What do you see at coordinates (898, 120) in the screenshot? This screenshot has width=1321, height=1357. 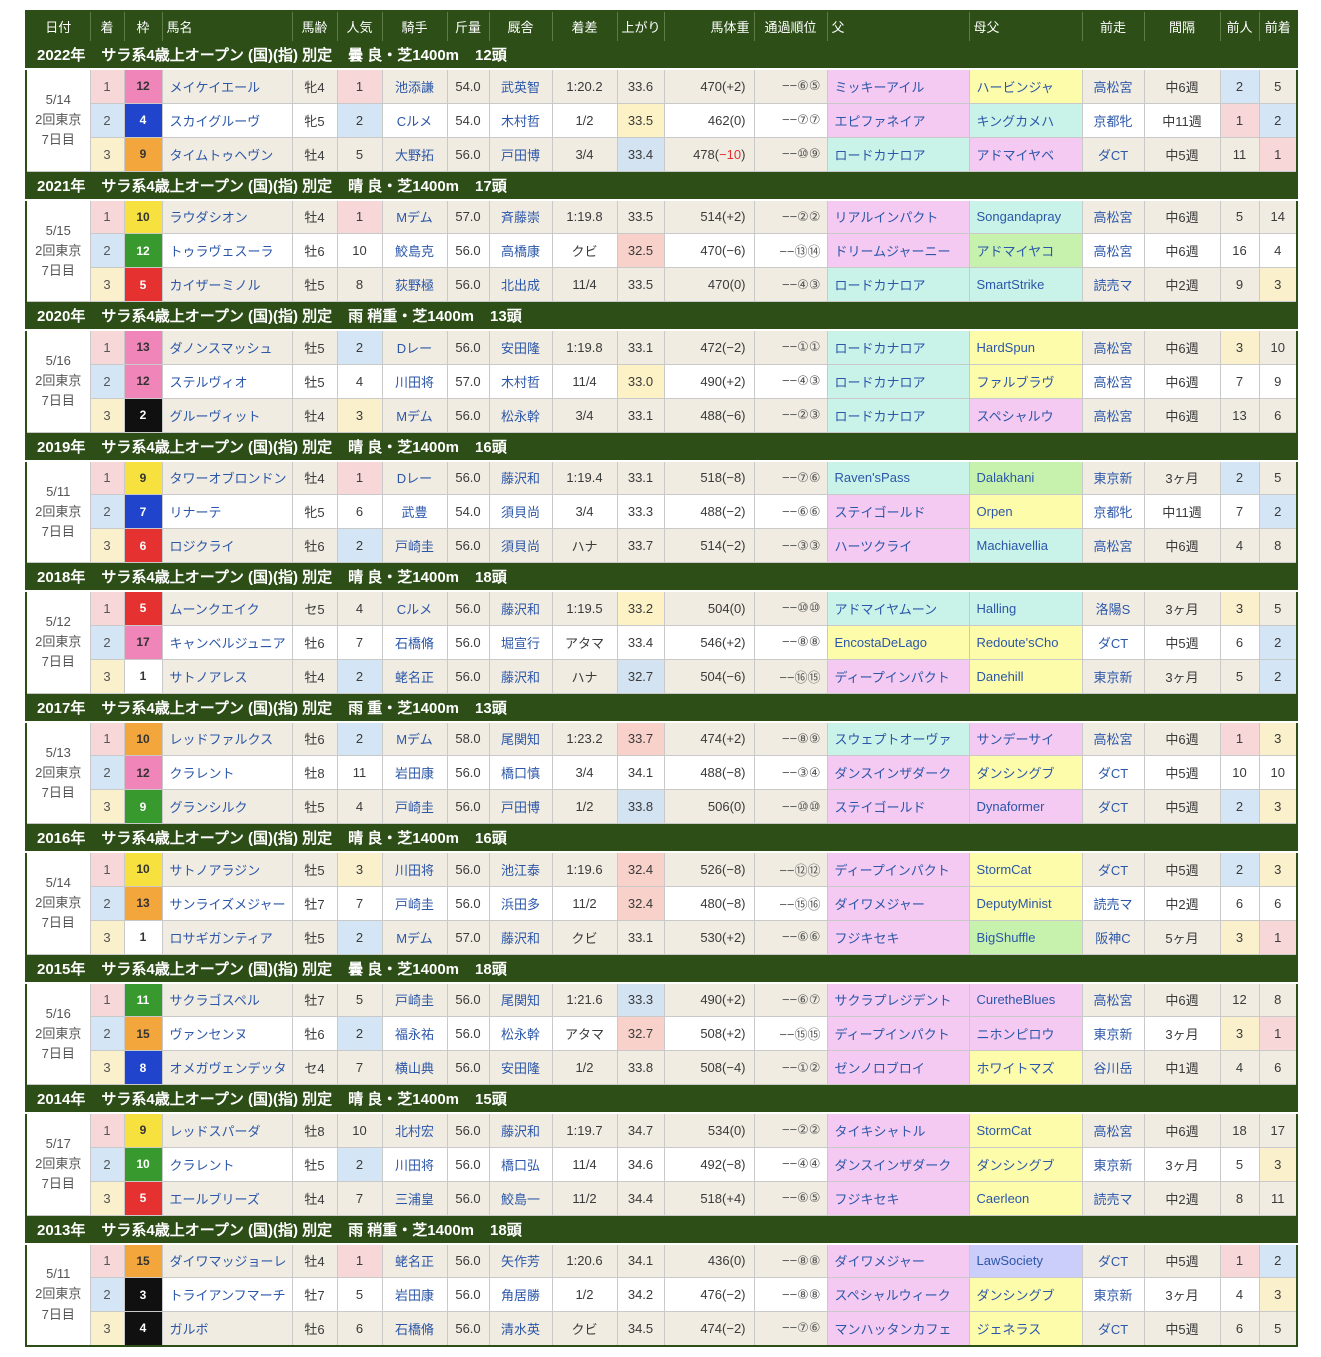 I see `sire-link: エピファネイア` at bounding box center [898, 120].